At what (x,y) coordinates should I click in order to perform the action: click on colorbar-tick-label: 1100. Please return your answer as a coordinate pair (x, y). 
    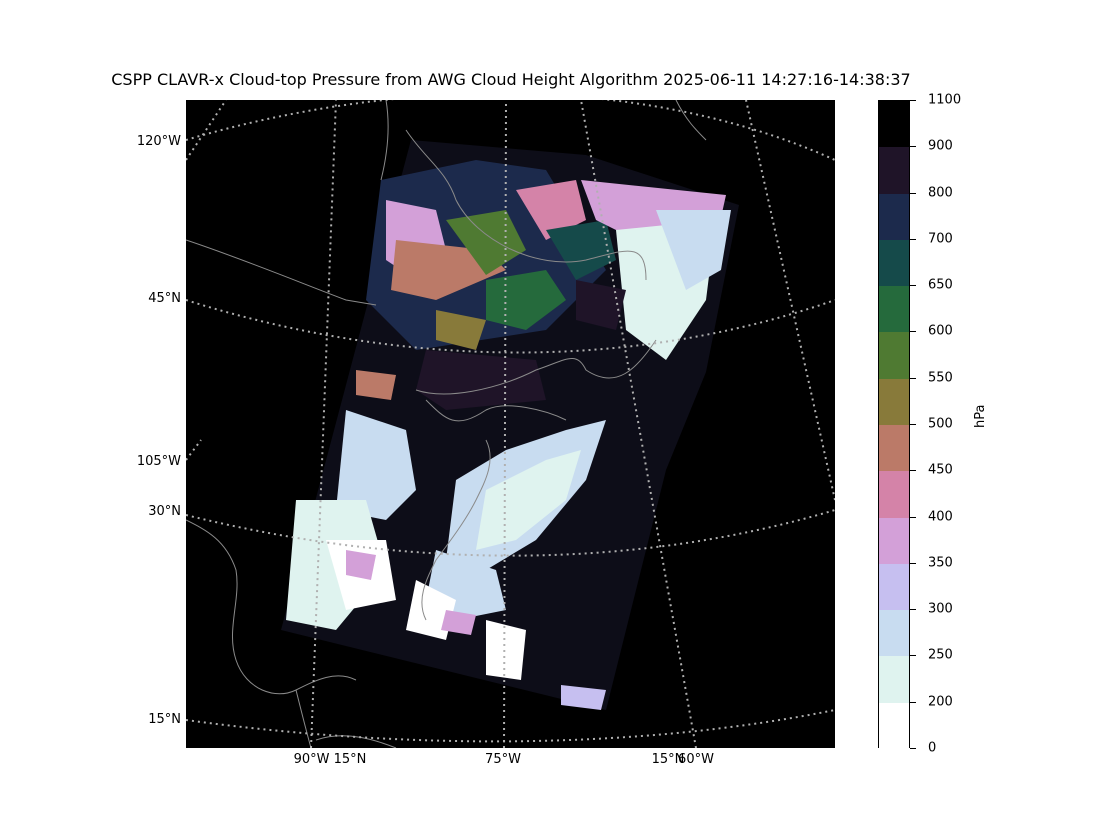
    Looking at the image, I should click on (945, 100).